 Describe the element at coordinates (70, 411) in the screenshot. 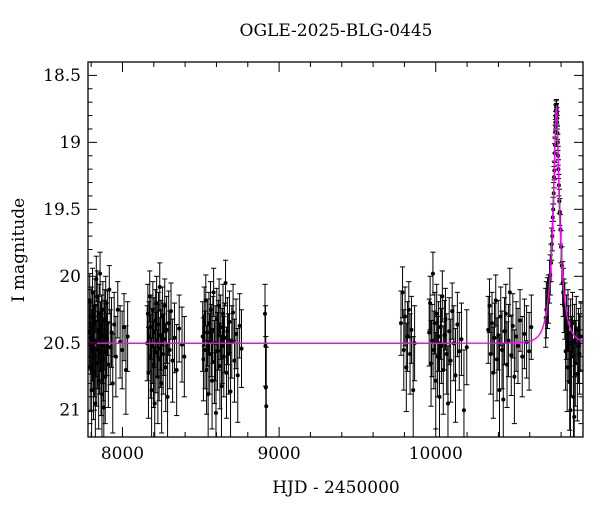

I see `y-tick-label: 21` at that location.